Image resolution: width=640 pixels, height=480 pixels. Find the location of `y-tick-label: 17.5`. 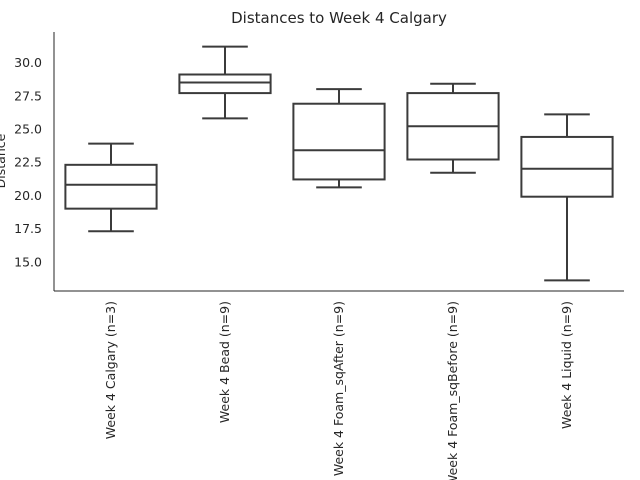

y-tick-label: 17.5 is located at coordinates (28, 228).